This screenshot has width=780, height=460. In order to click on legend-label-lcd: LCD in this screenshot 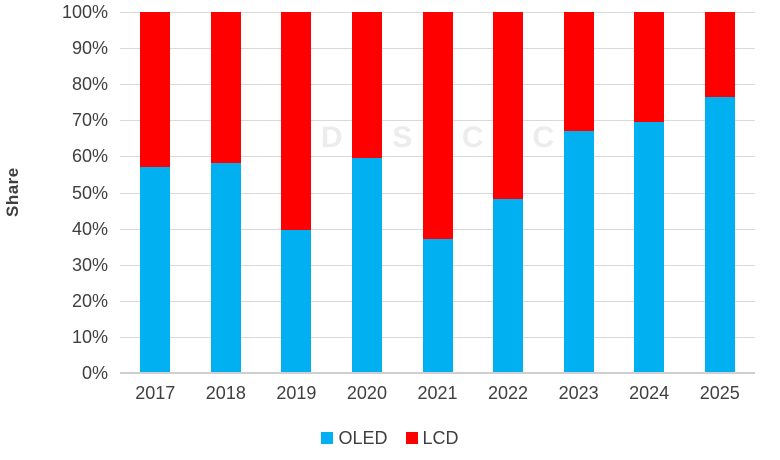, I will do `click(440, 438)`.